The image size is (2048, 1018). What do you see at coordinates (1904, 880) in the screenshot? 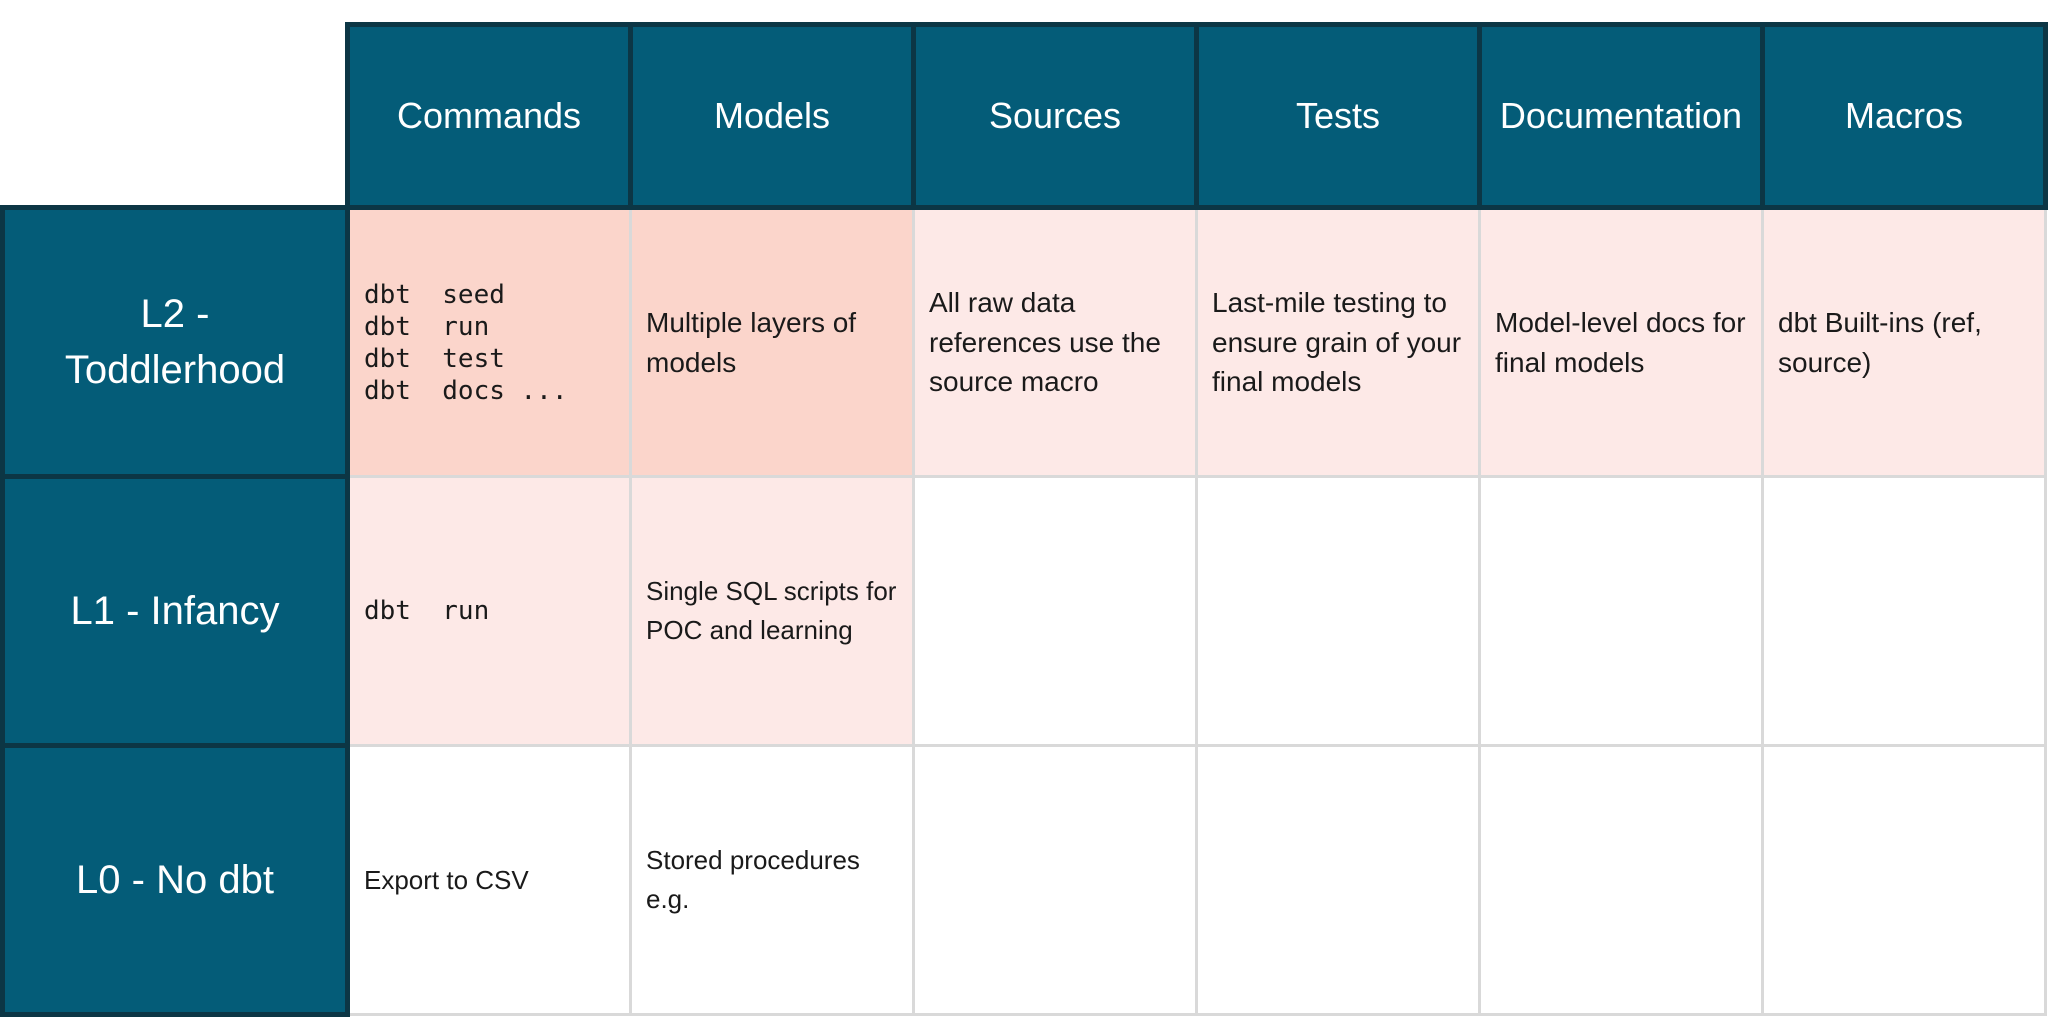
I see `cell-l0-macros` at bounding box center [1904, 880].